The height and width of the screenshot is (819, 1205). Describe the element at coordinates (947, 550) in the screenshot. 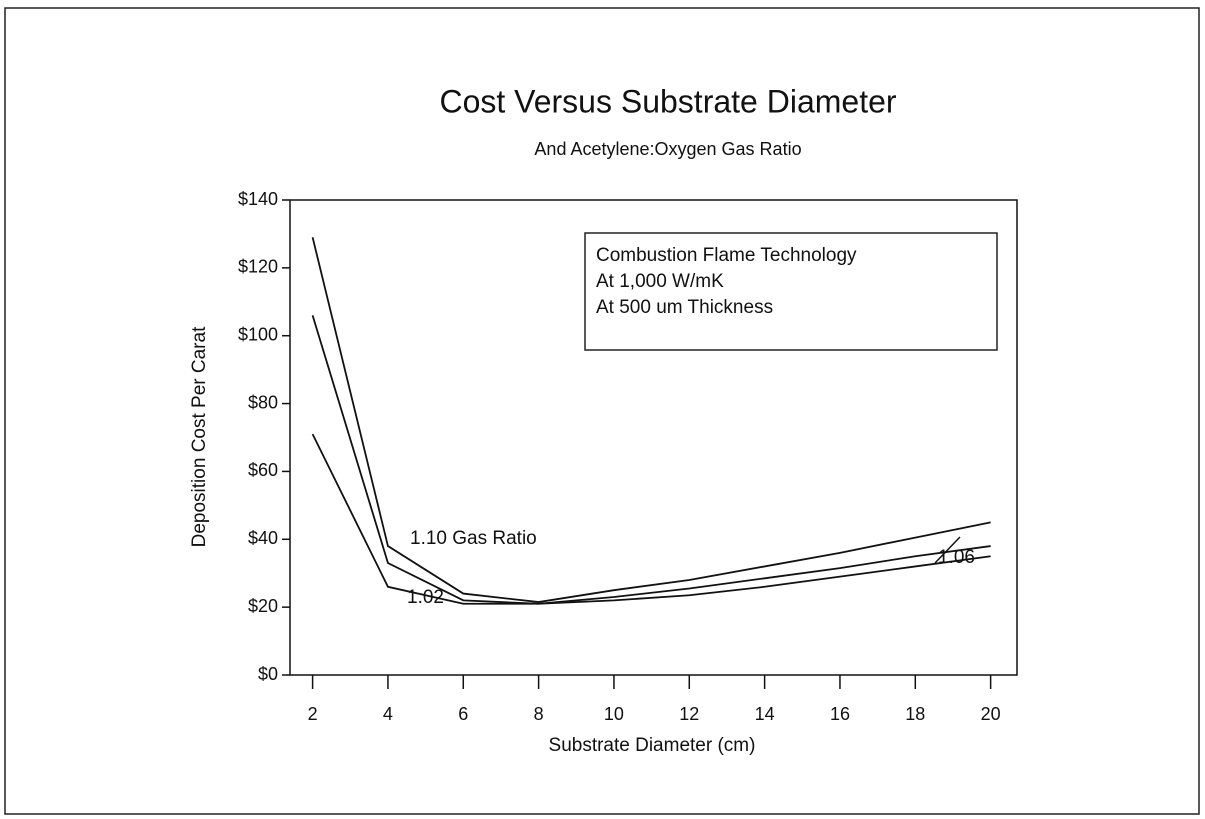

I see `leader-line` at that location.